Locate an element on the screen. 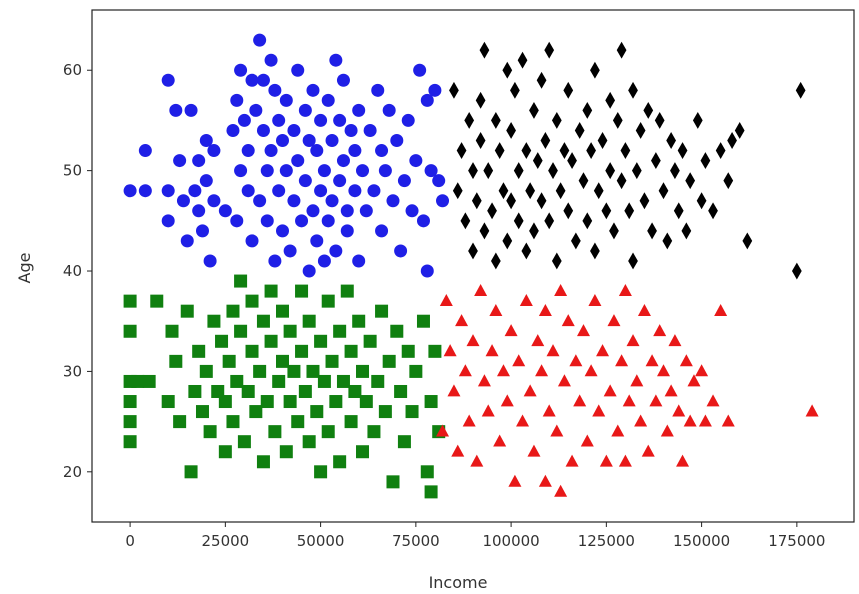  x-tick-label: 50000 is located at coordinates (321, 541).